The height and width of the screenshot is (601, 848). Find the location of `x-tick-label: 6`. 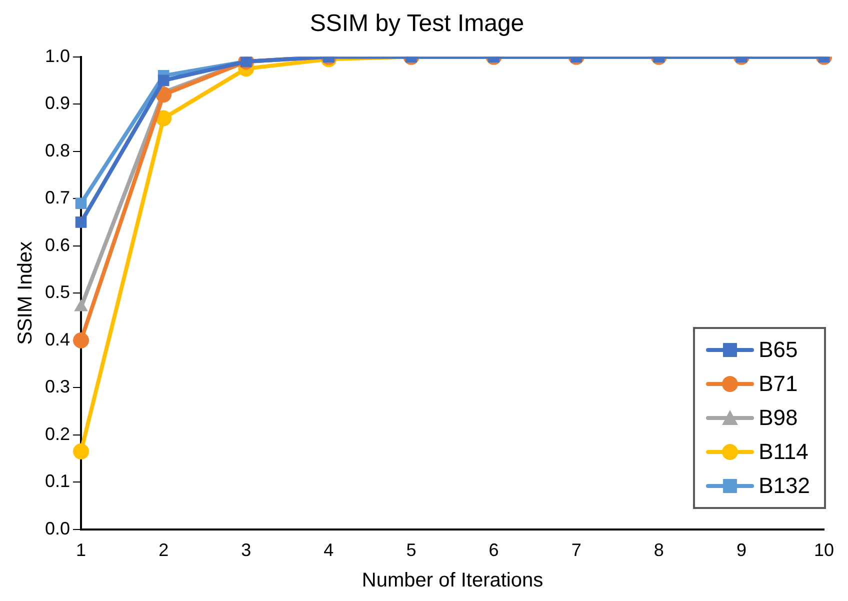

x-tick-label: 6 is located at coordinates (493, 550).